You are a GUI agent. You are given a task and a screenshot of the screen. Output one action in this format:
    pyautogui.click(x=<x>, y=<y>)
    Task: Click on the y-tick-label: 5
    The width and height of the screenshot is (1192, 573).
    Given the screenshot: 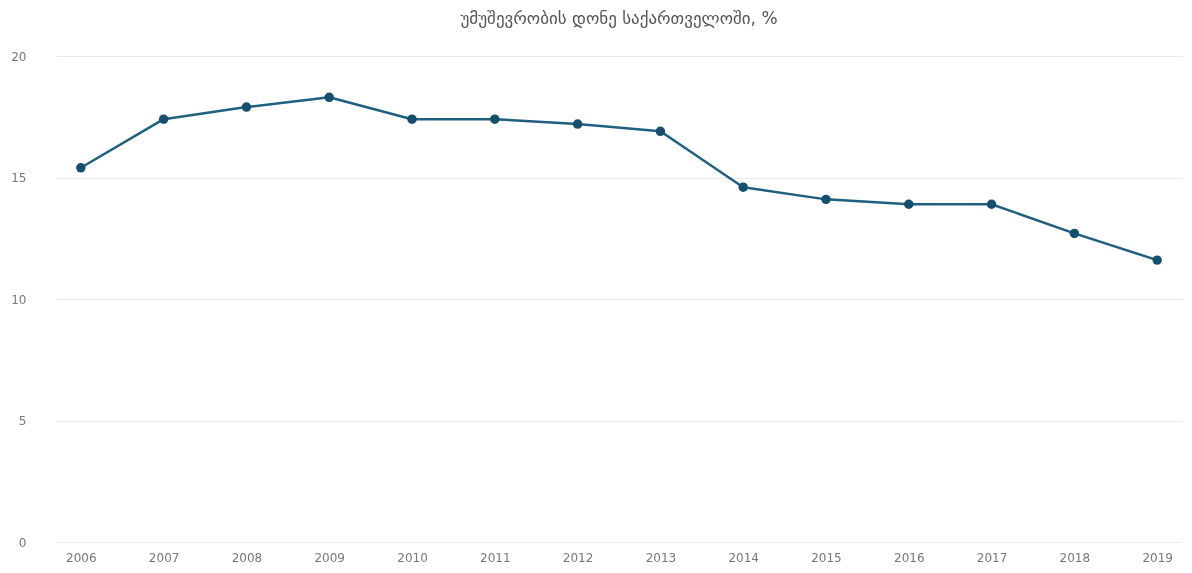 What is the action you would take?
    pyautogui.click(x=22, y=421)
    